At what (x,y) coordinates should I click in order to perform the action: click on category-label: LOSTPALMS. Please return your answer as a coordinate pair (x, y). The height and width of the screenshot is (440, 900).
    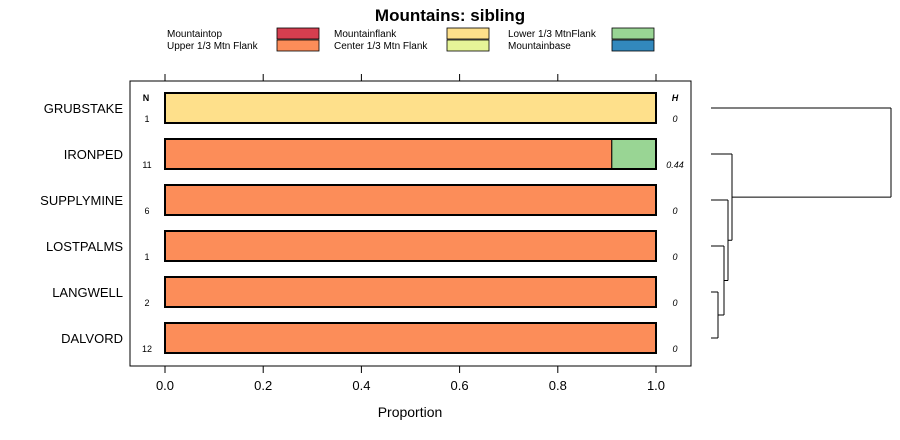
    Looking at the image, I should click on (84, 246).